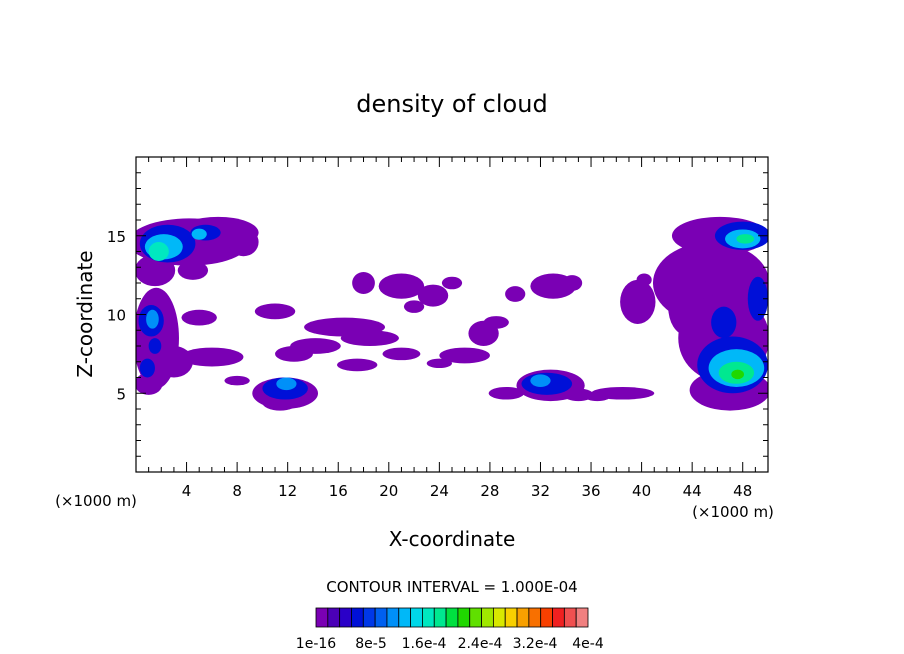 This screenshot has width=904, height=654. I want to click on x-tick-label: 8, so click(237, 491).